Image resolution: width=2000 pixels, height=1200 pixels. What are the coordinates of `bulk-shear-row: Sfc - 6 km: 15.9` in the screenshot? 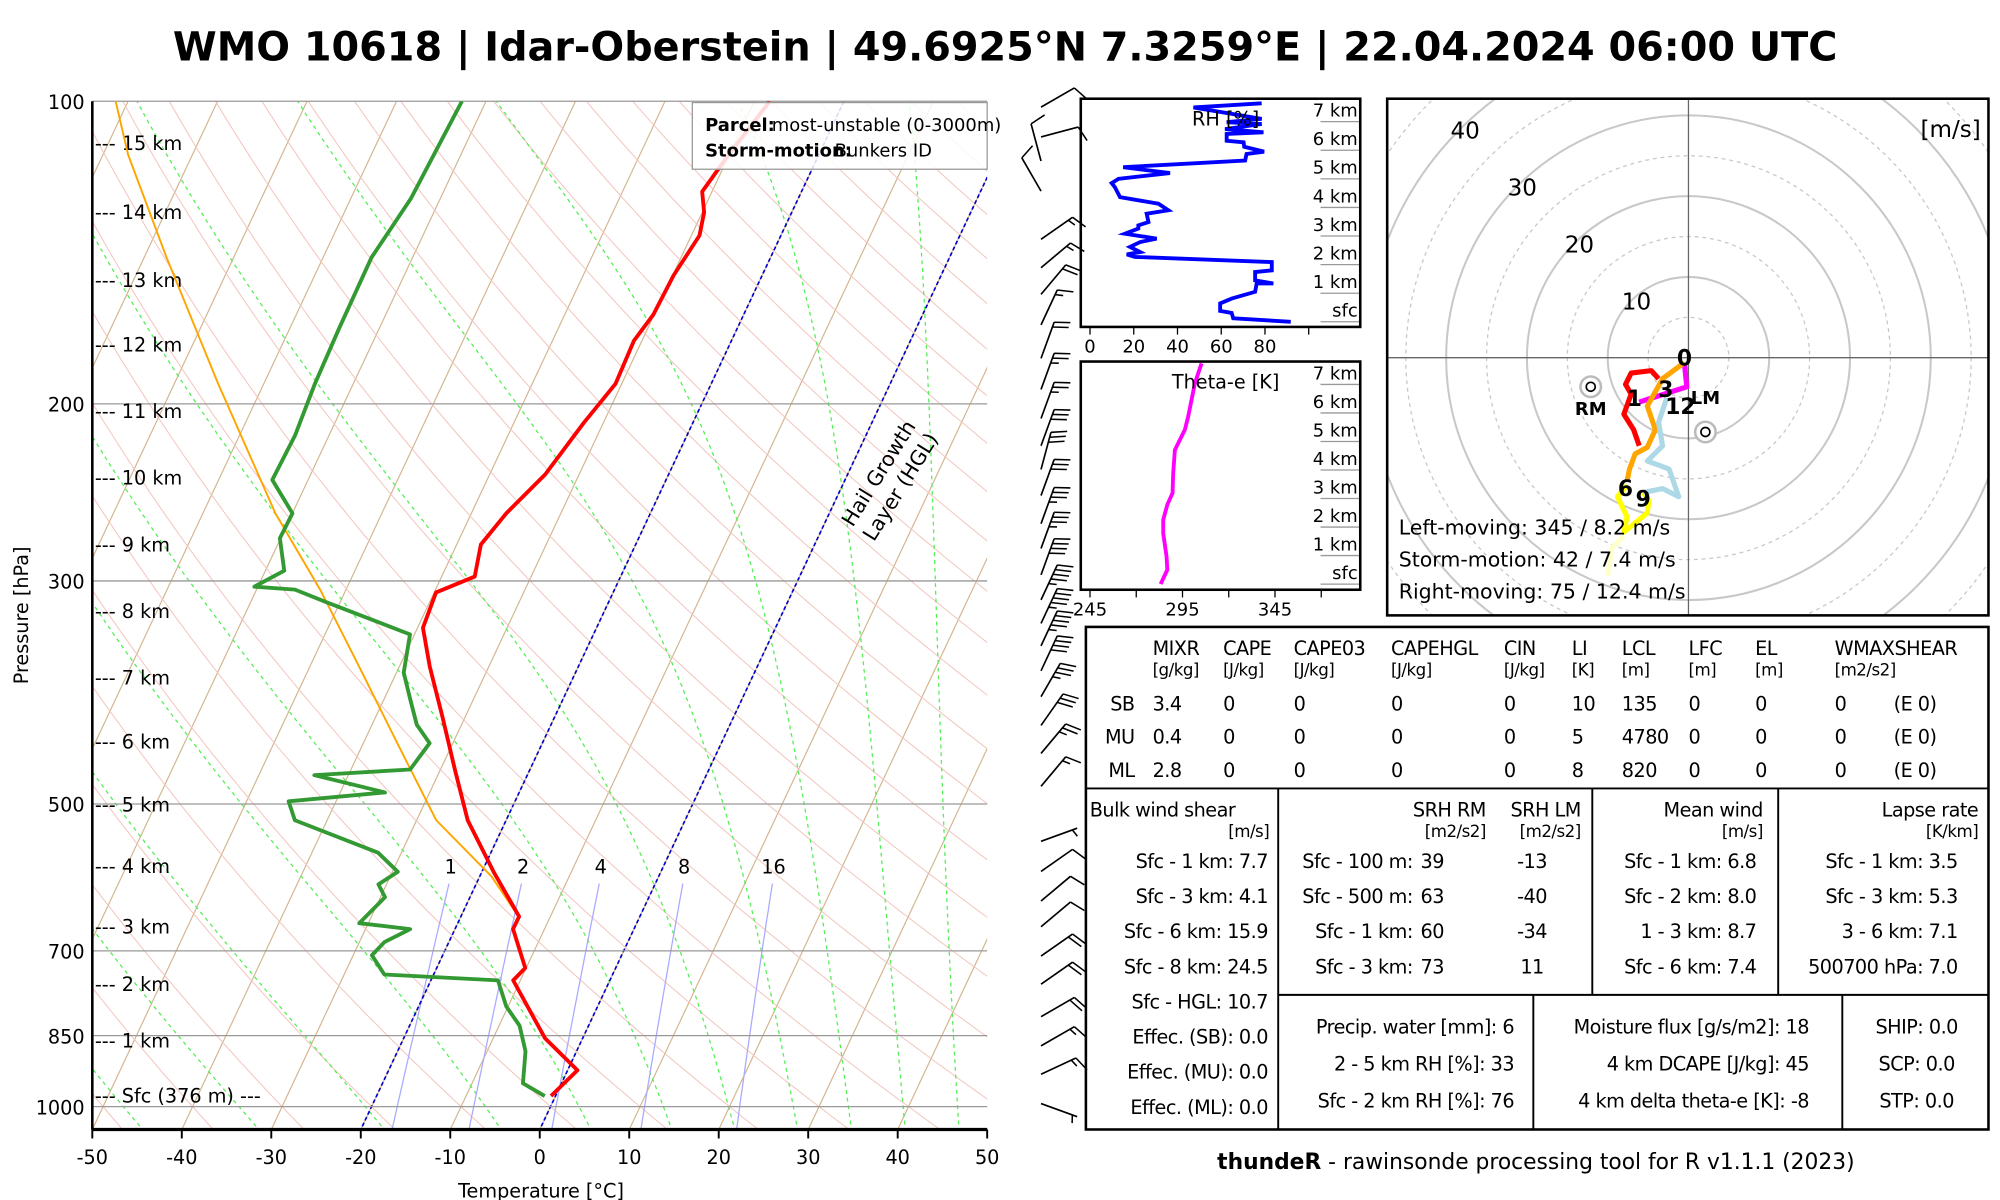 It's located at (1196, 931).